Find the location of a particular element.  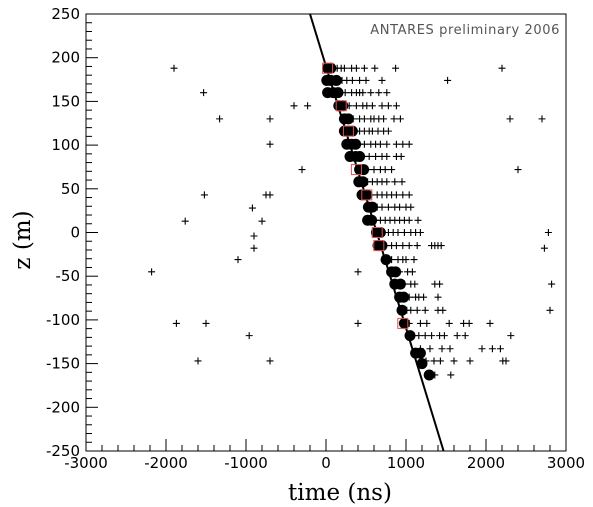

x-tick-label: -3000 is located at coordinates (86, 463).